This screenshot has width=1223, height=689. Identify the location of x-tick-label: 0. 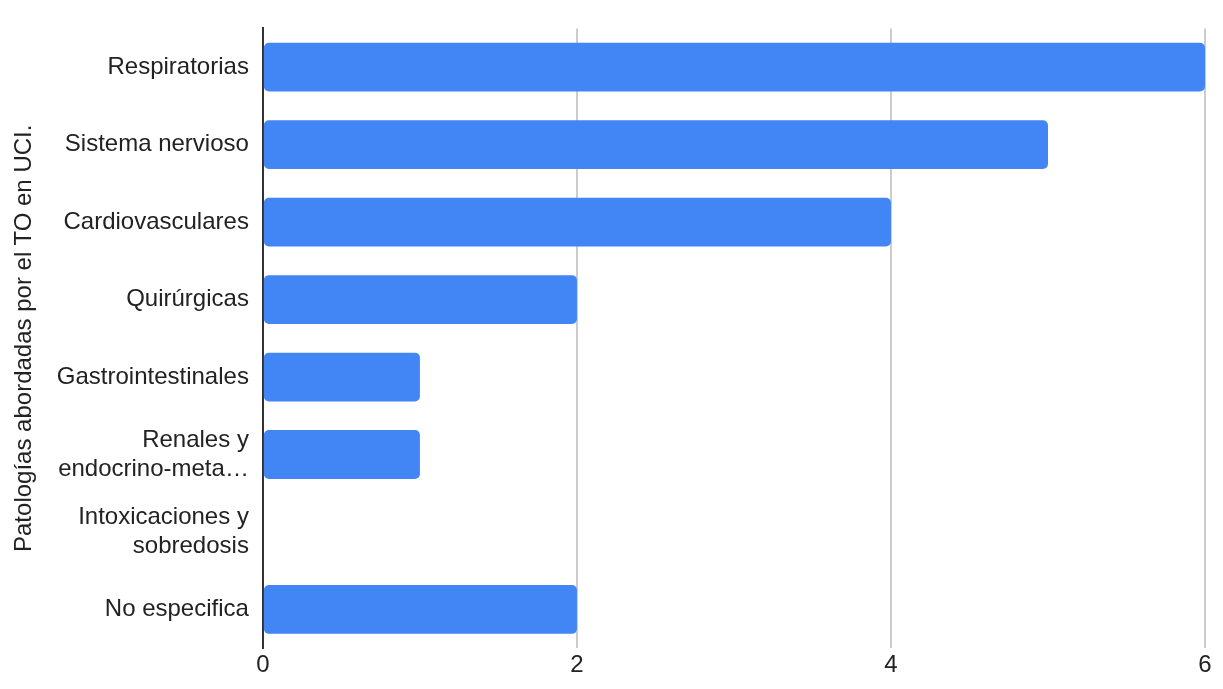
(263, 664).